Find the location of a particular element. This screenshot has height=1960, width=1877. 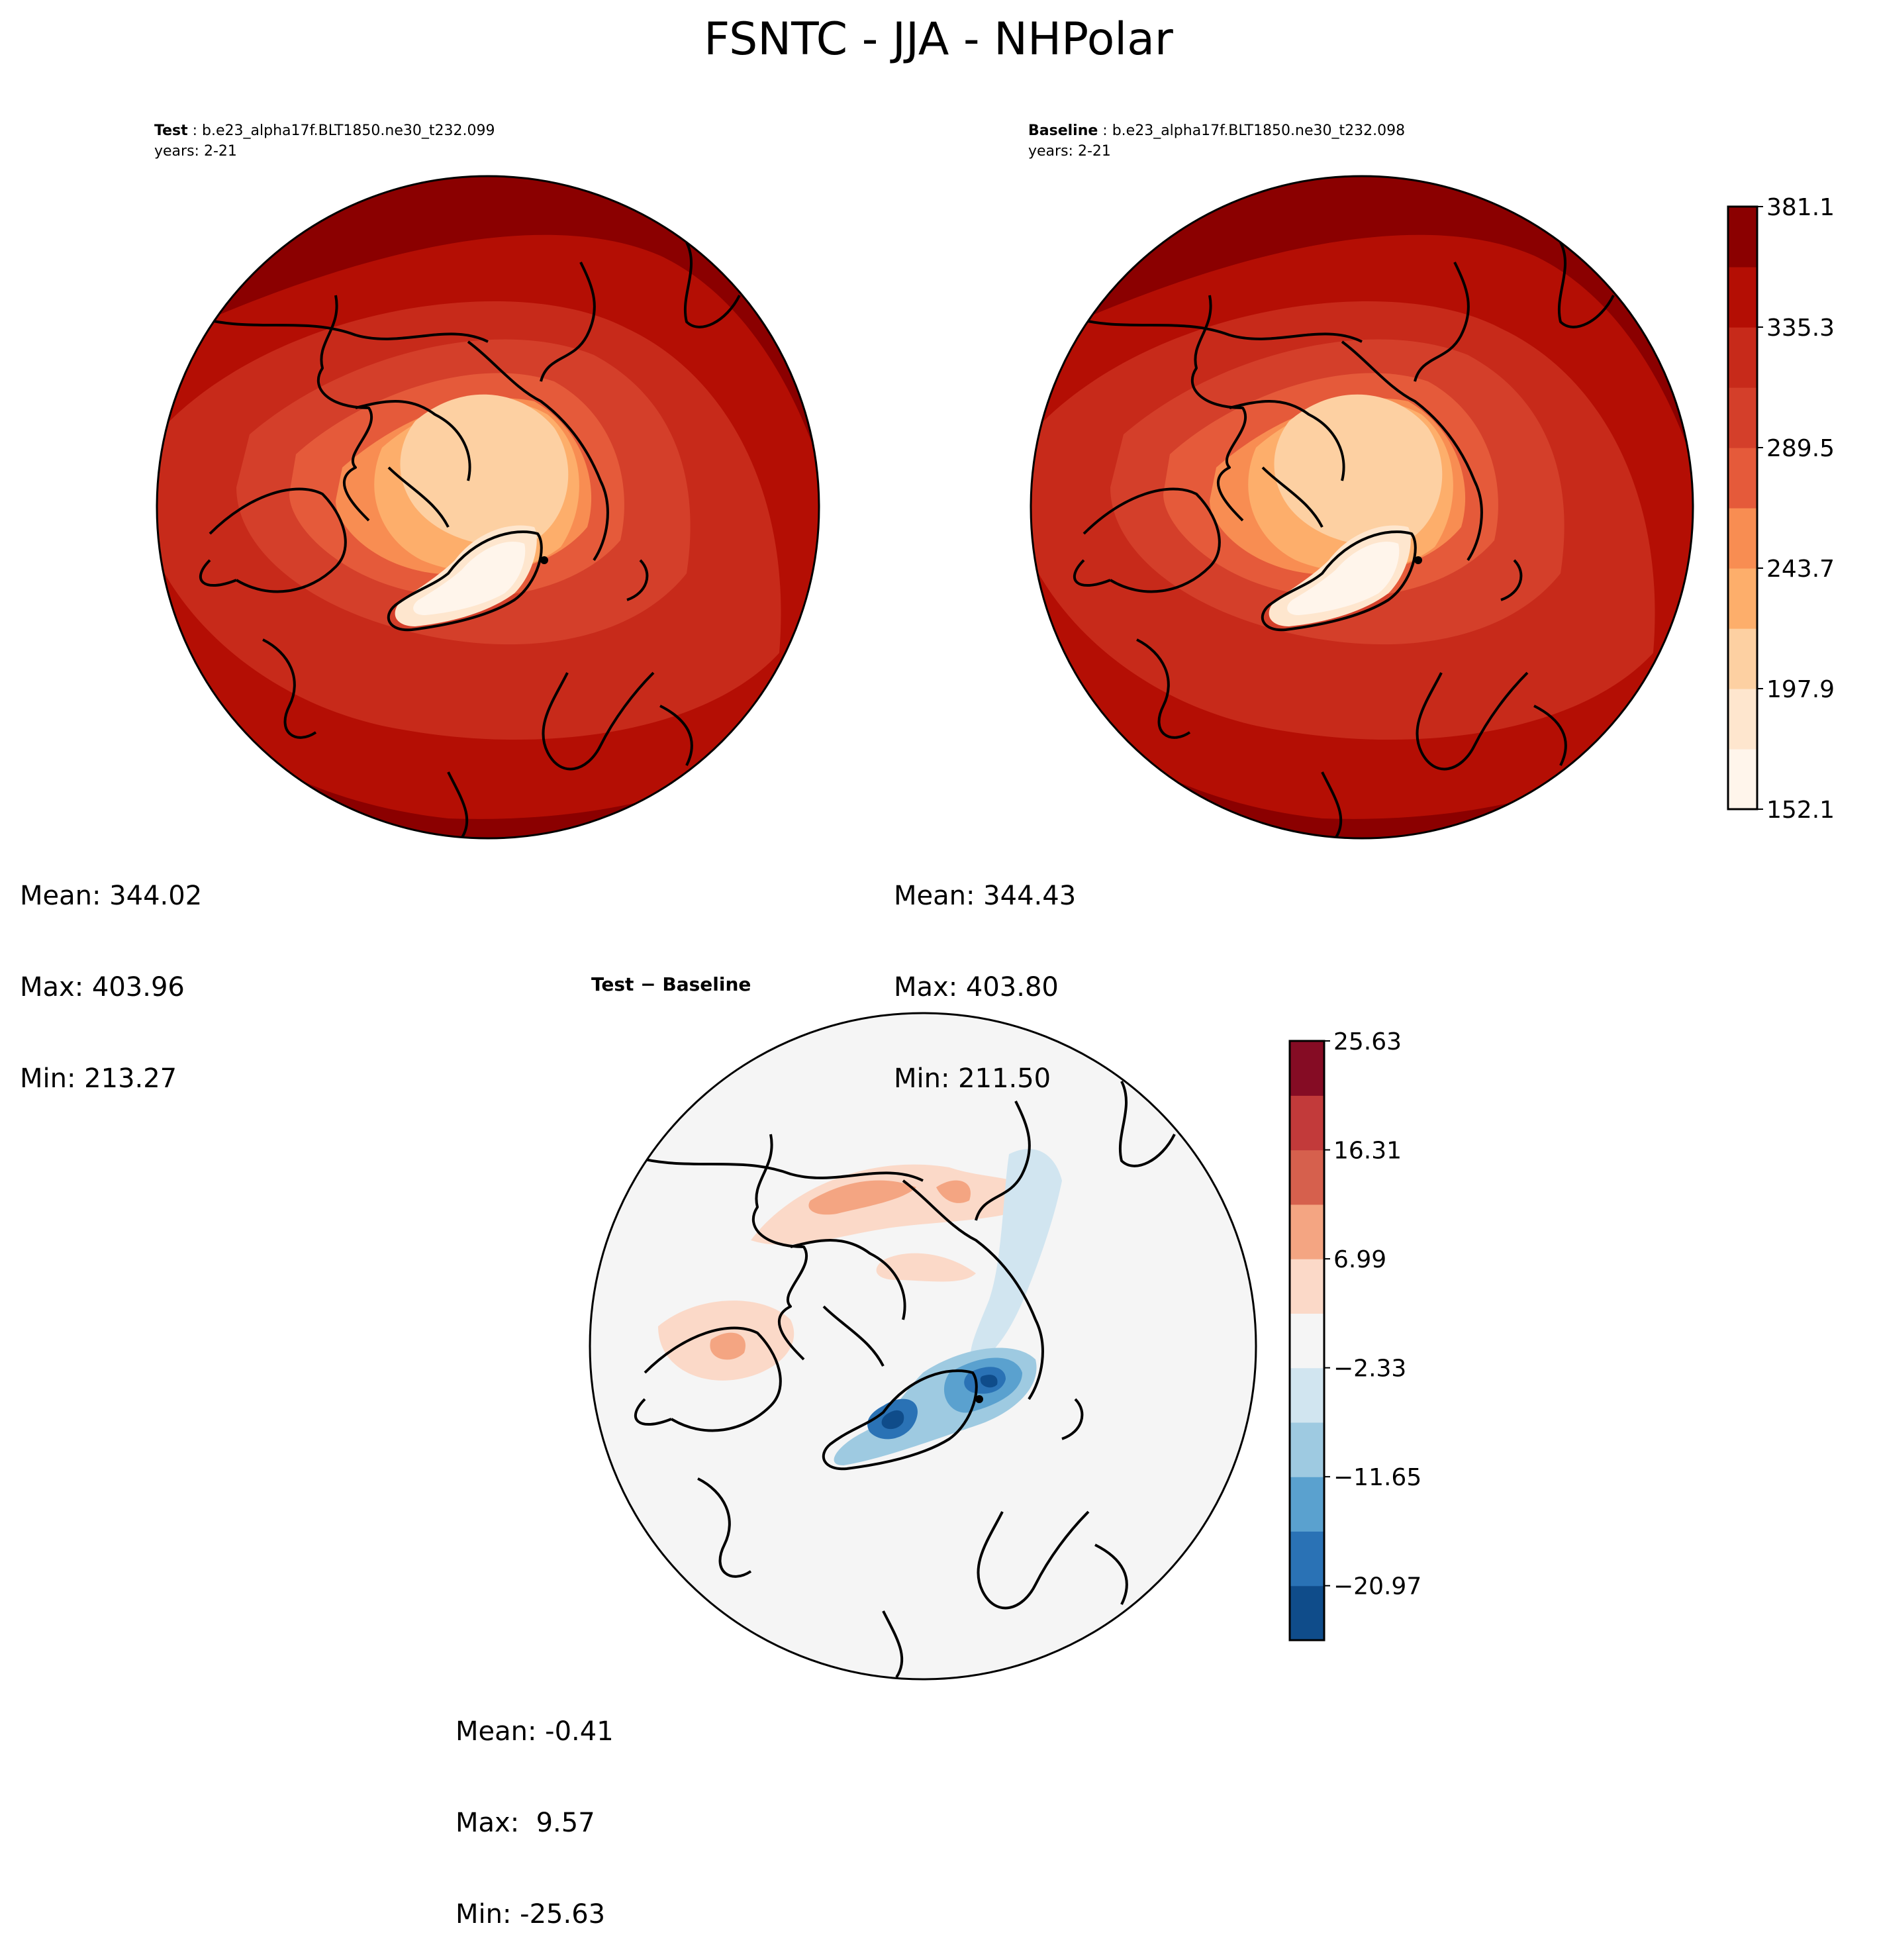

baseline-map-border is located at coordinates (1362, 507).